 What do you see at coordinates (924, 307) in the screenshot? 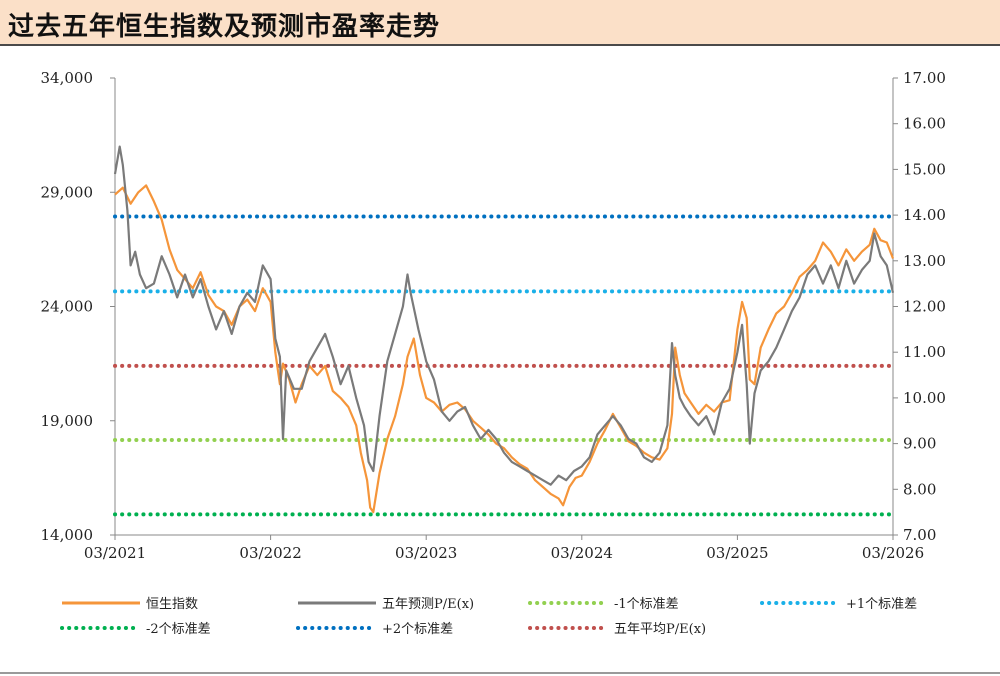
I see `y-right-tick-label: 12.00` at bounding box center [924, 307].